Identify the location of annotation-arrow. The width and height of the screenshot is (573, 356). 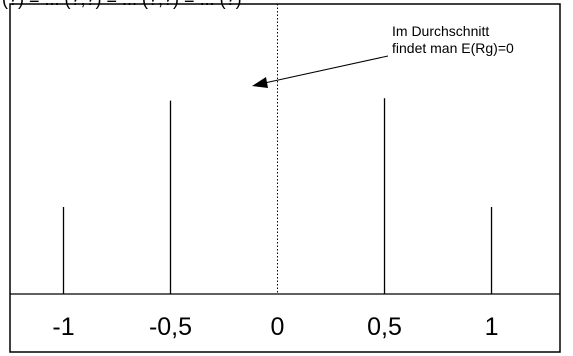
(324, 70).